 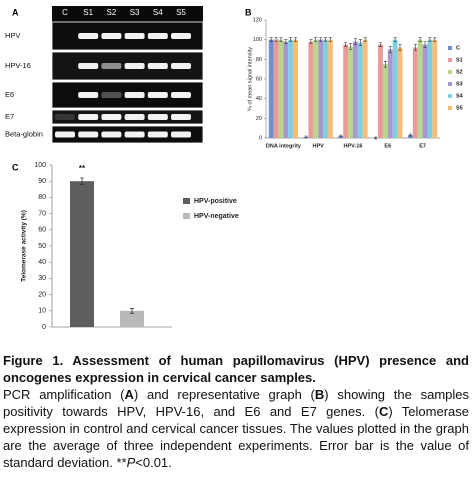 What do you see at coordinates (216, 216) in the screenshot?
I see `legend-label: HPV-negative` at bounding box center [216, 216].